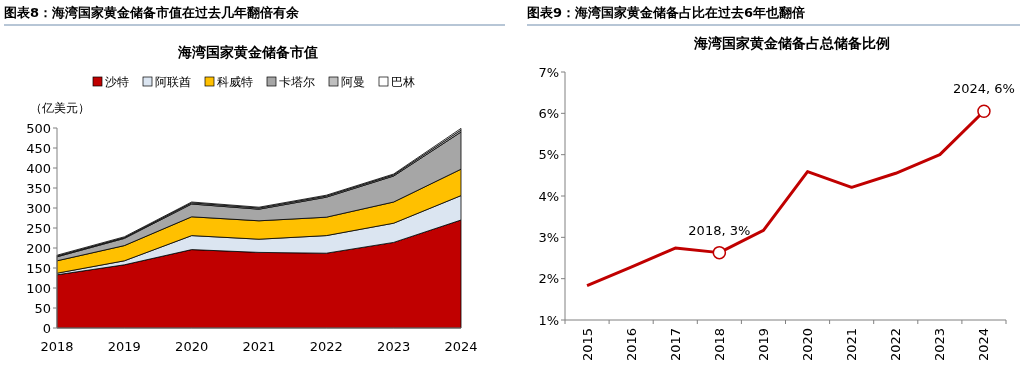 Image resolution: width=1030 pixels, height=392 pixels. I want to click on chart-title: 图表9：海湾国家黄金储备占比在过去6年也翻倍, so click(666, 12).